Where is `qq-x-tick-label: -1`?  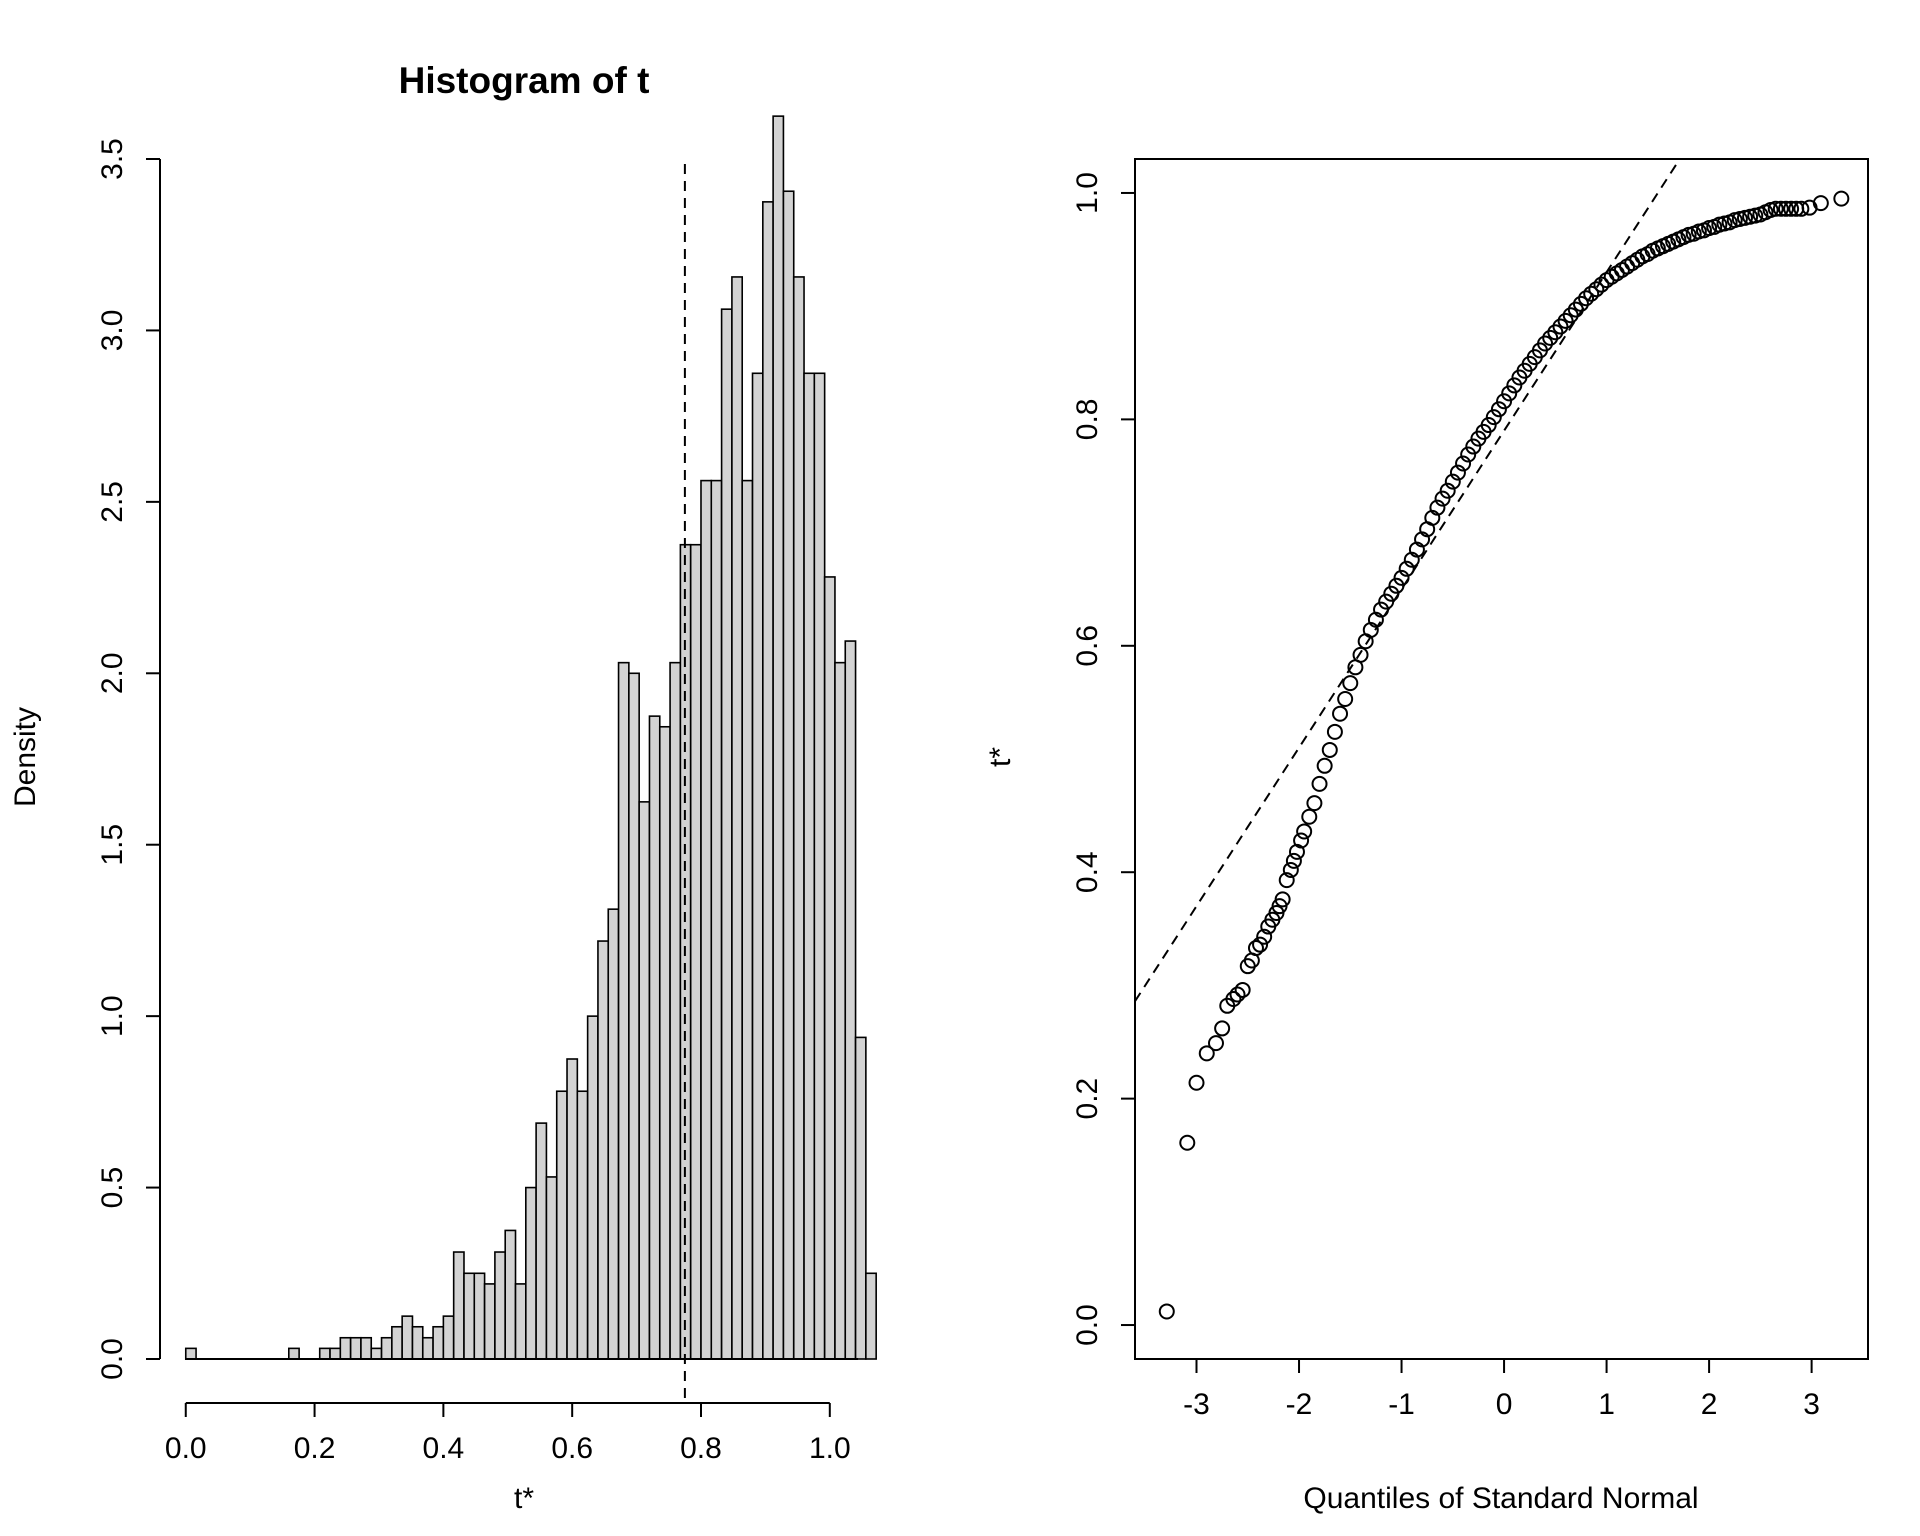 qq-x-tick-label: -1 is located at coordinates (1401, 1404).